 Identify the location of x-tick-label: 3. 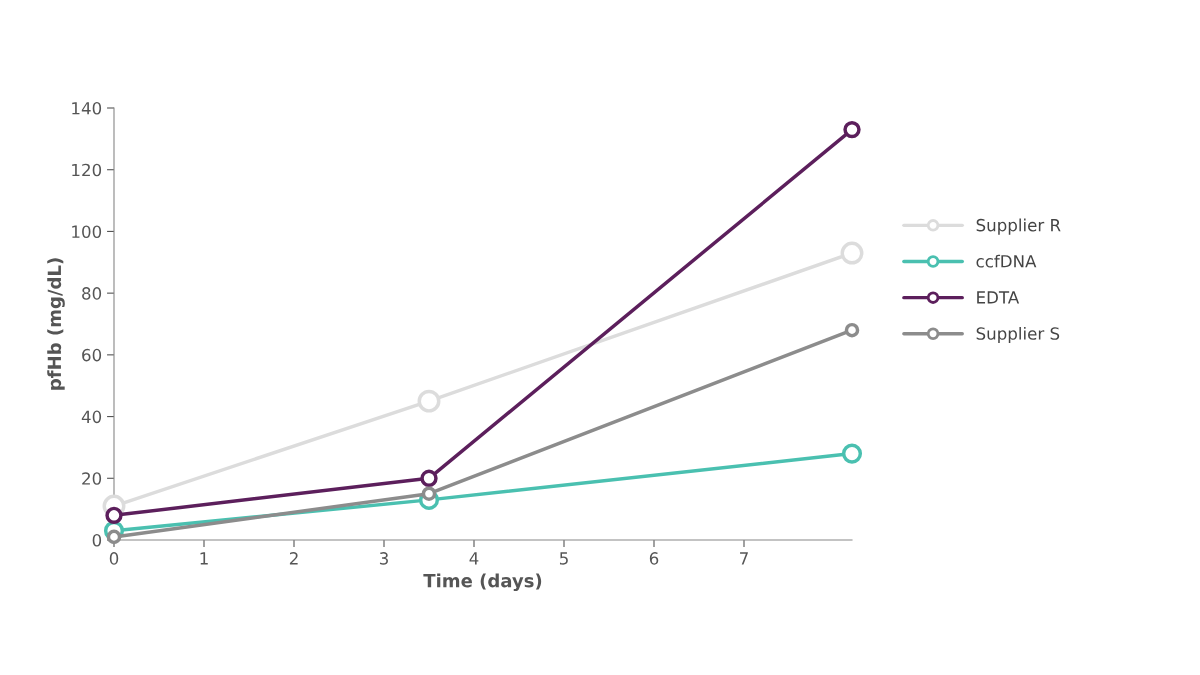
(383, 558).